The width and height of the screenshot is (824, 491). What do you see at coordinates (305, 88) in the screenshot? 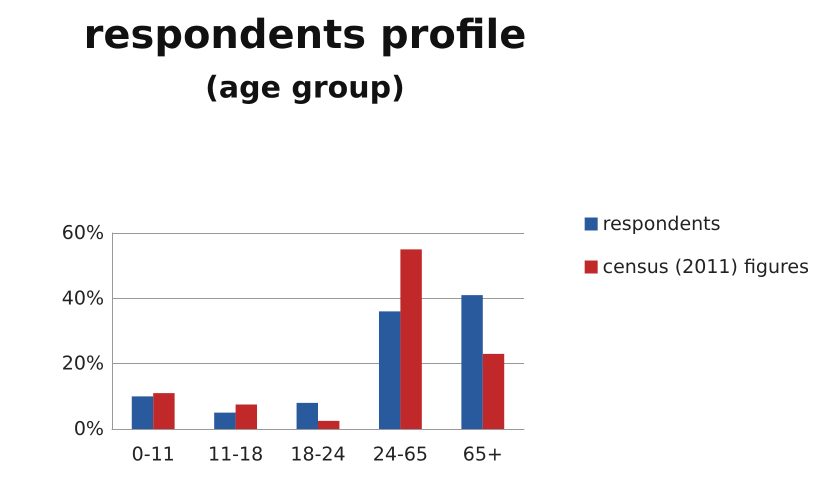
I see `chart-subtitle: (age group)` at bounding box center [305, 88].